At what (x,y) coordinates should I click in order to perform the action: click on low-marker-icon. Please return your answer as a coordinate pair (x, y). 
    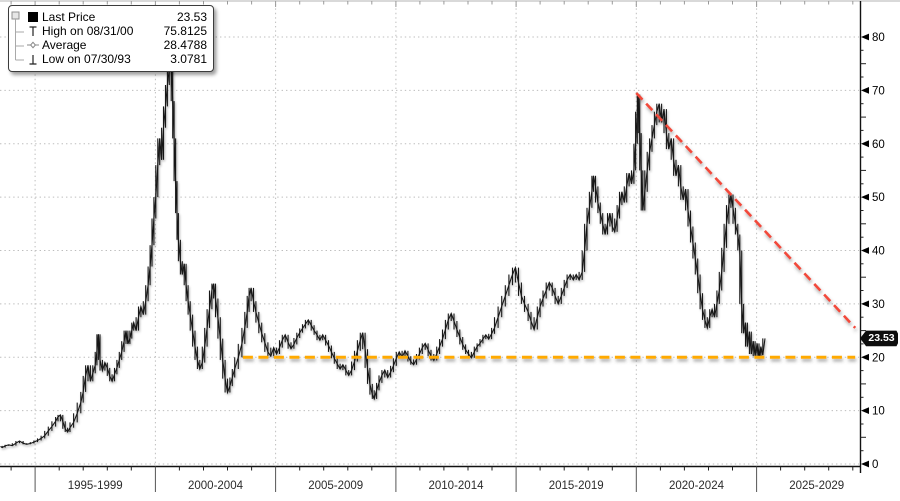
    Looking at the image, I should click on (33, 60).